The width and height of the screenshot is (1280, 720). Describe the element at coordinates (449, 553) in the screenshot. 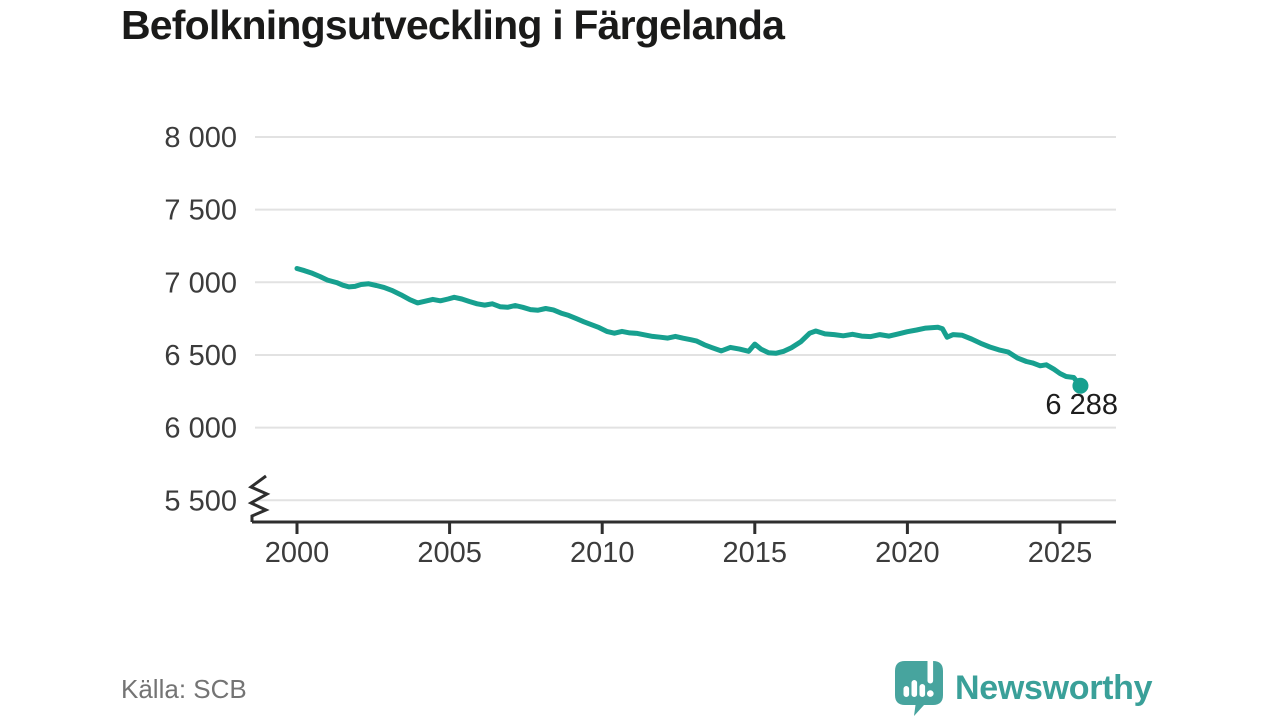

I see `x-axis-tick-label: 2005` at that location.